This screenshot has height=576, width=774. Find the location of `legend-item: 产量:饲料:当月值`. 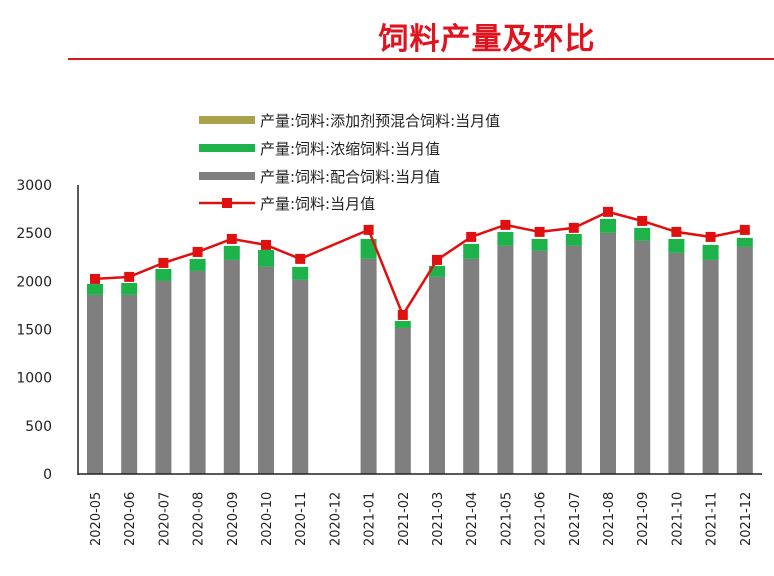

legend-item: 产量:饲料:当月值 is located at coordinates (287, 204).